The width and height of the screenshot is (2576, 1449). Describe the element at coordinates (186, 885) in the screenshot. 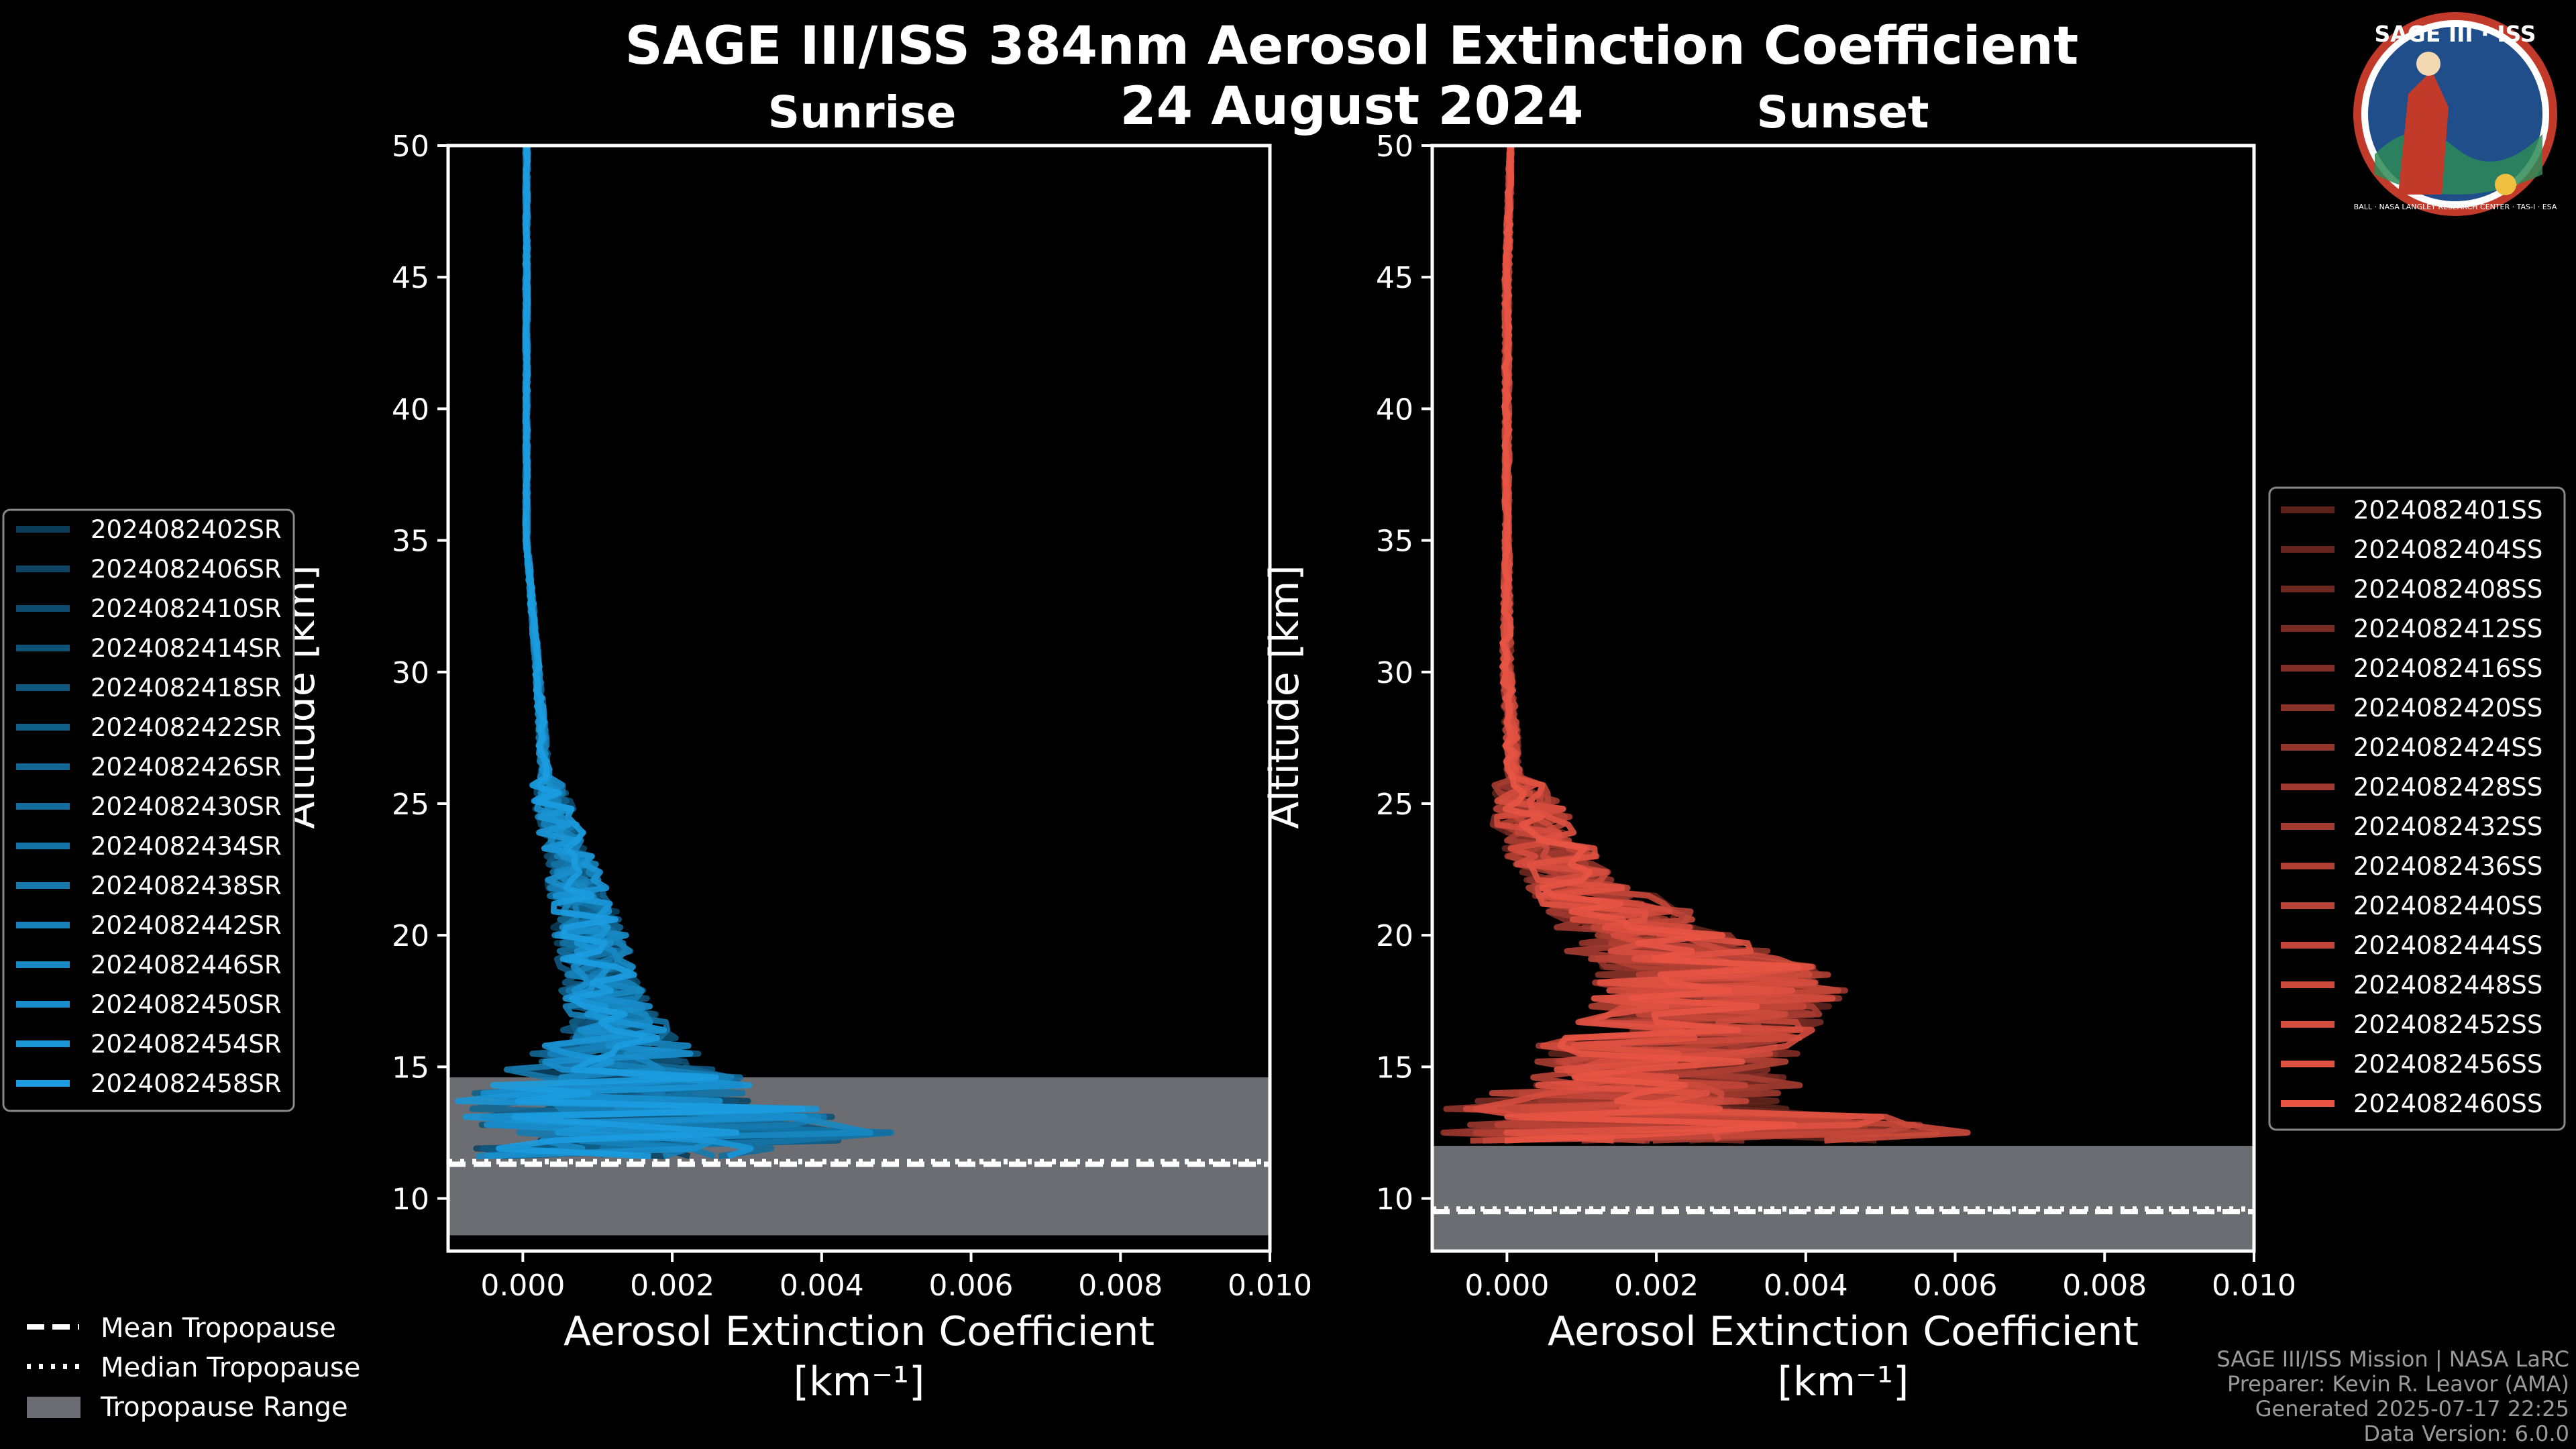

I see `legend-label: 2024082438SR` at that location.